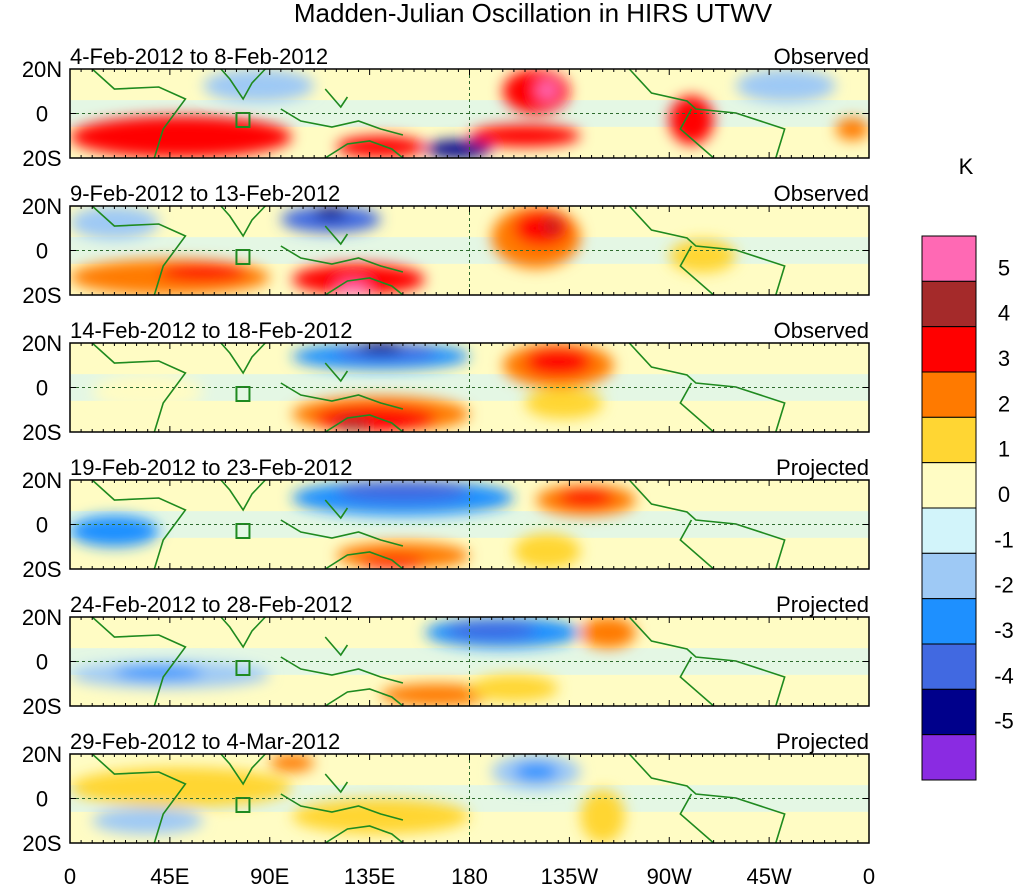 This screenshot has width=1015, height=887. I want to click on colorbar-label: 0, so click(1004, 494).